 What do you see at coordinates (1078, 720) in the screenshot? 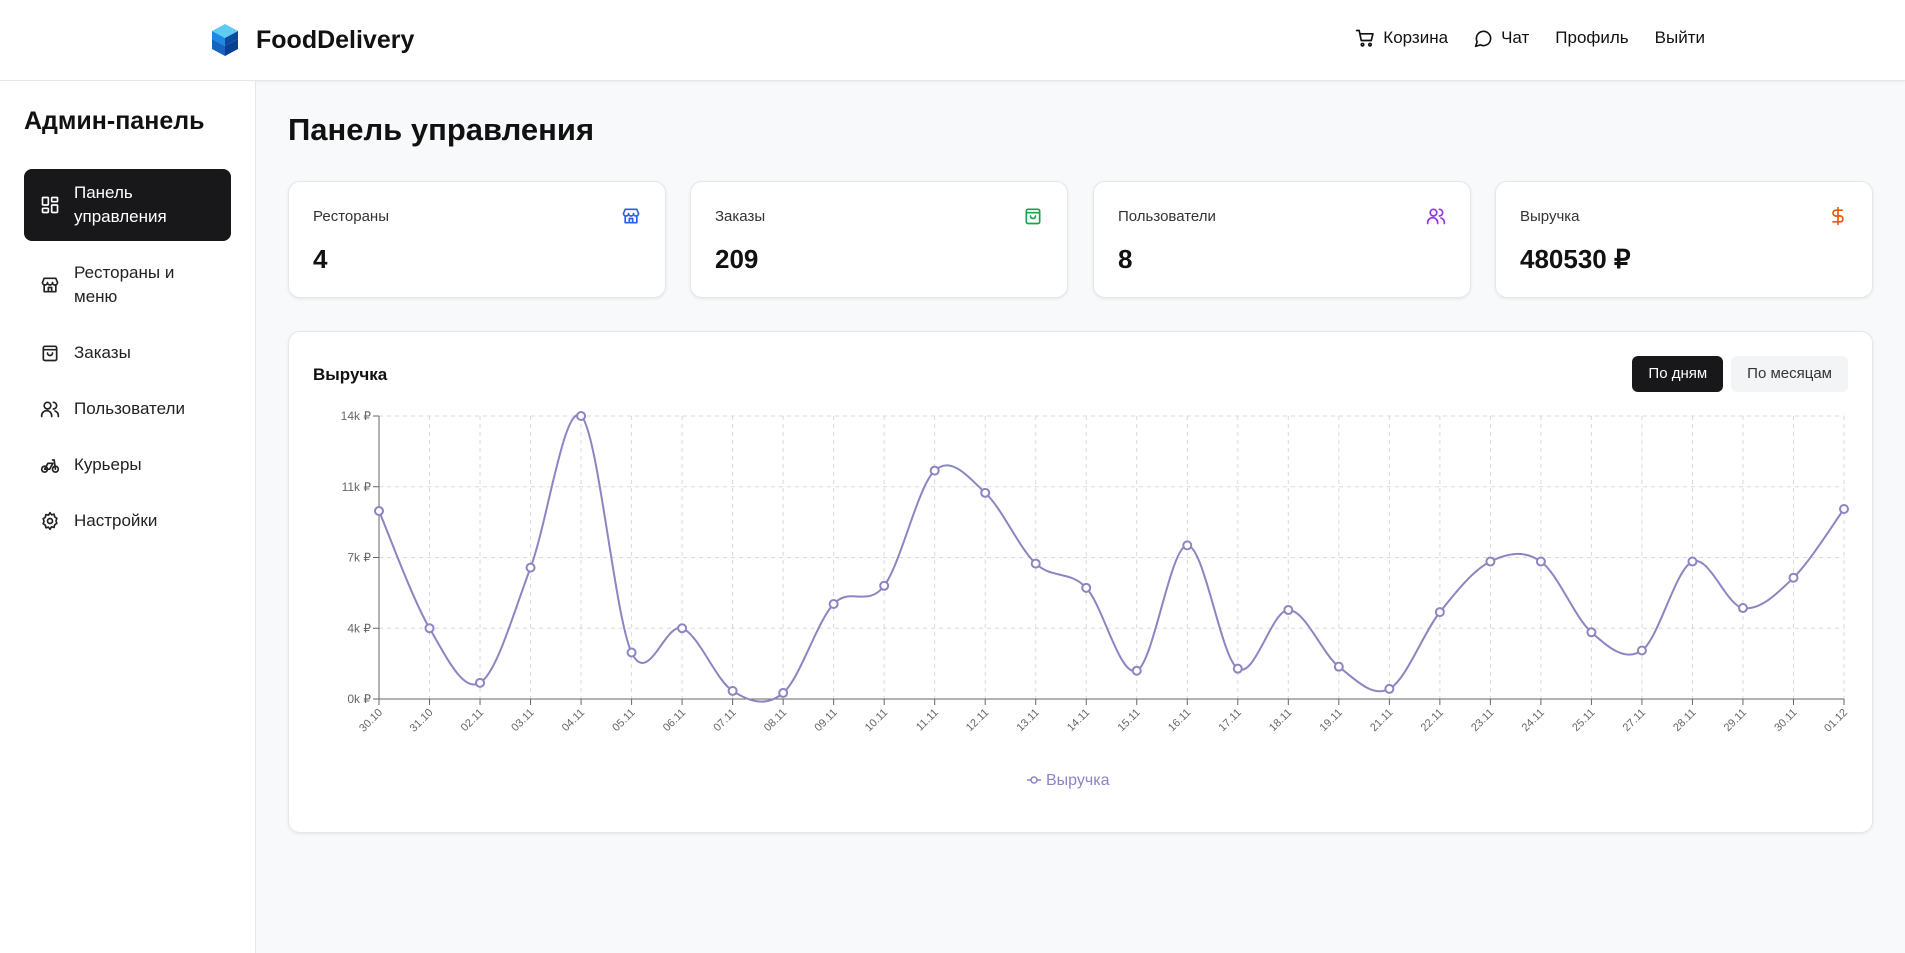
I see `x-tick-label: 14.11` at bounding box center [1078, 720].